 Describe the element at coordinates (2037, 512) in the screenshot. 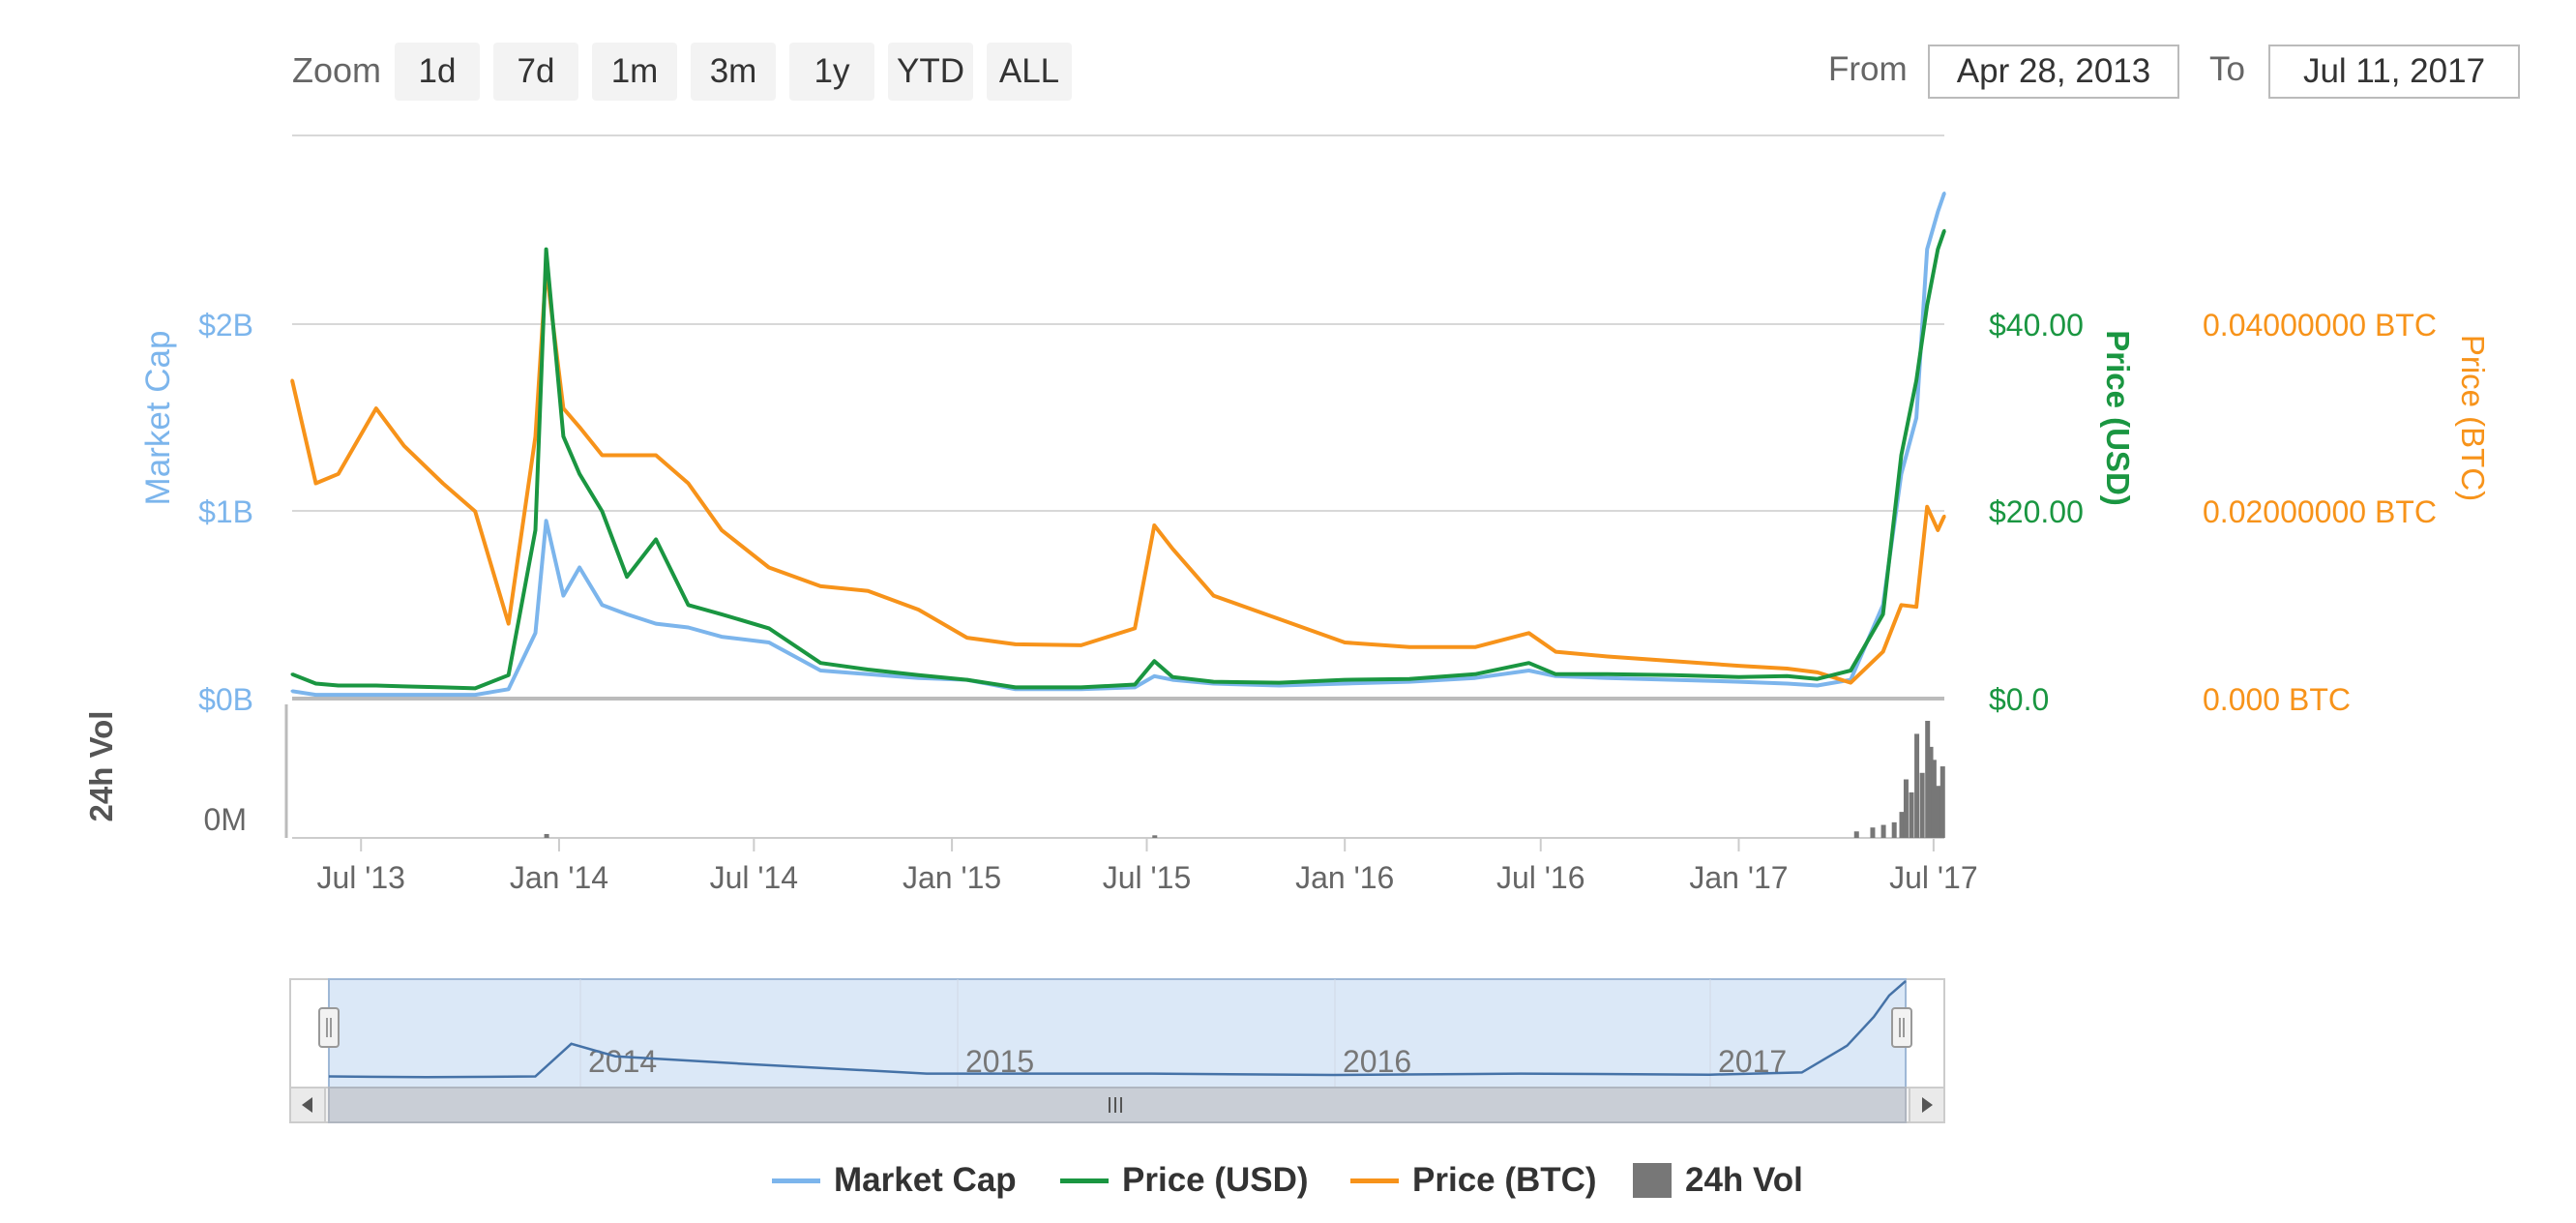

I see `price-usd-tick-label: $20.00` at that location.